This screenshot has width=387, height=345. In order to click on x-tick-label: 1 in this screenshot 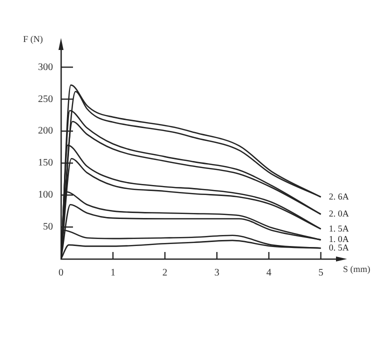, I will do `click(113, 273)`.